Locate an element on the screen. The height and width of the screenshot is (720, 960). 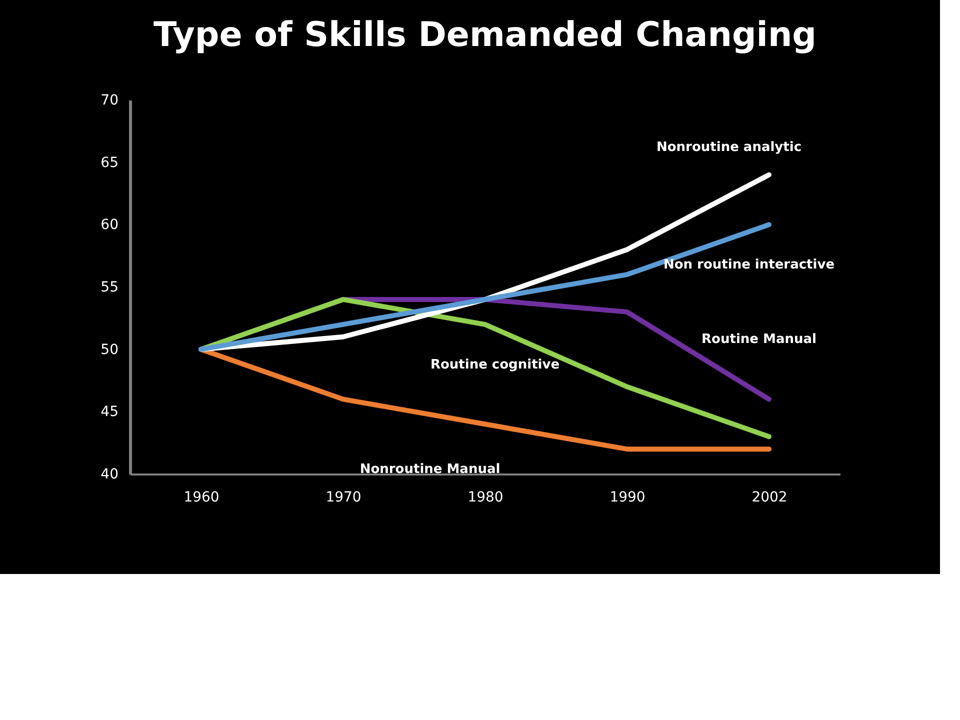
y-tick-label: 55 is located at coordinates (109, 288).